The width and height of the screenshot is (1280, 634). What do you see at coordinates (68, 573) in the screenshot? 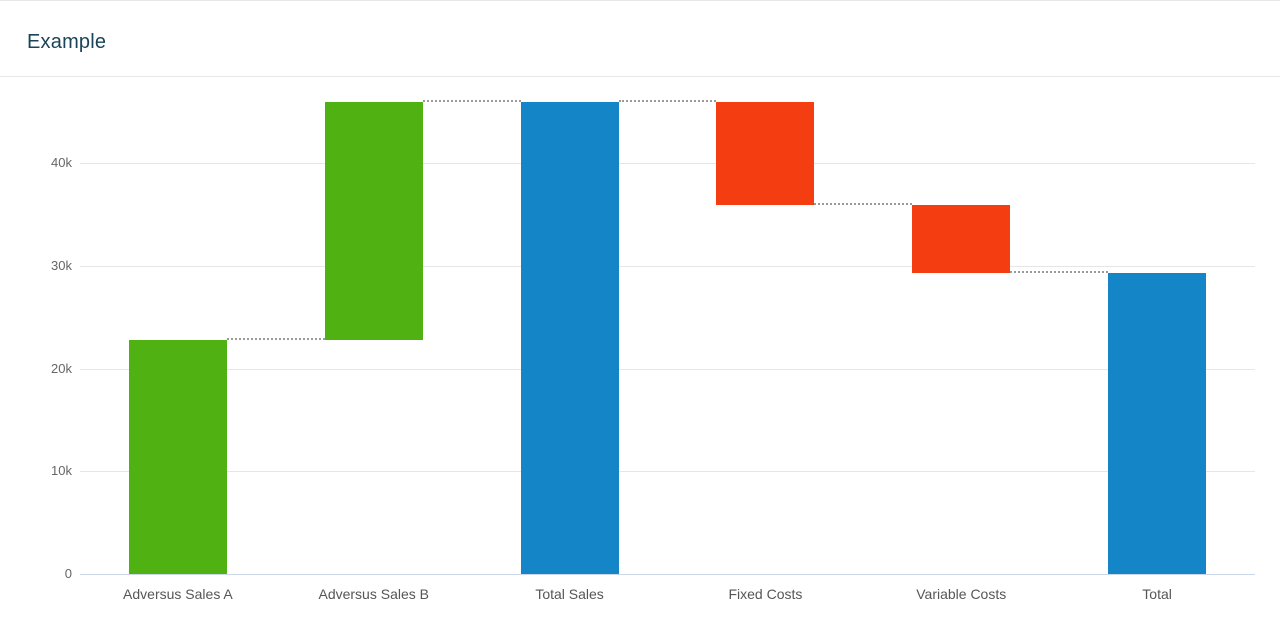
I see `y-axis-label-0: 0` at bounding box center [68, 573].